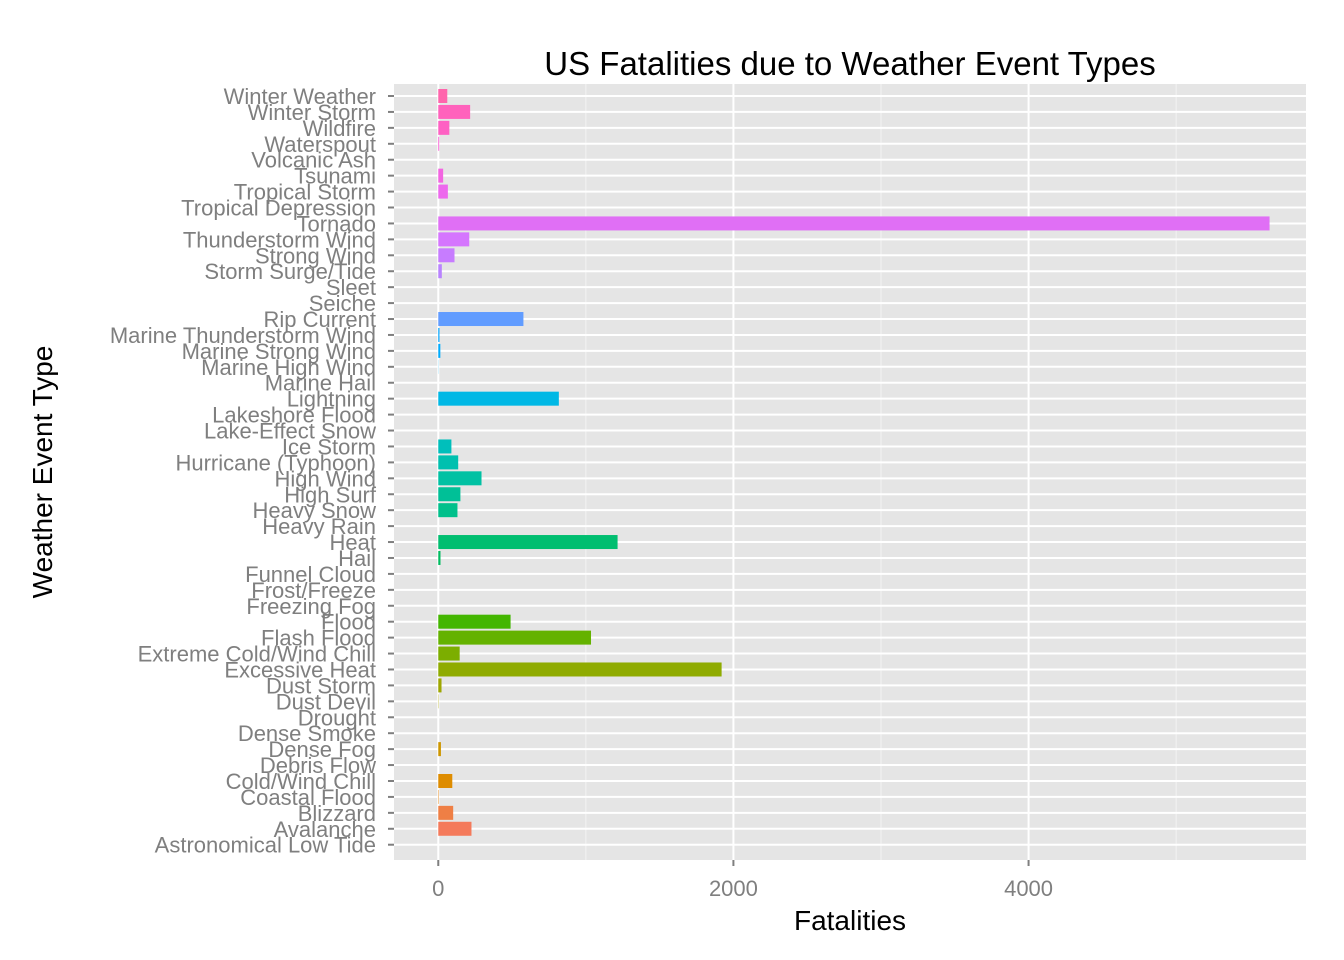 The image size is (1344, 960). Describe the element at coordinates (265, 845) in the screenshot. I see `y-tick-label: Astronomical Low Tide` at that location.